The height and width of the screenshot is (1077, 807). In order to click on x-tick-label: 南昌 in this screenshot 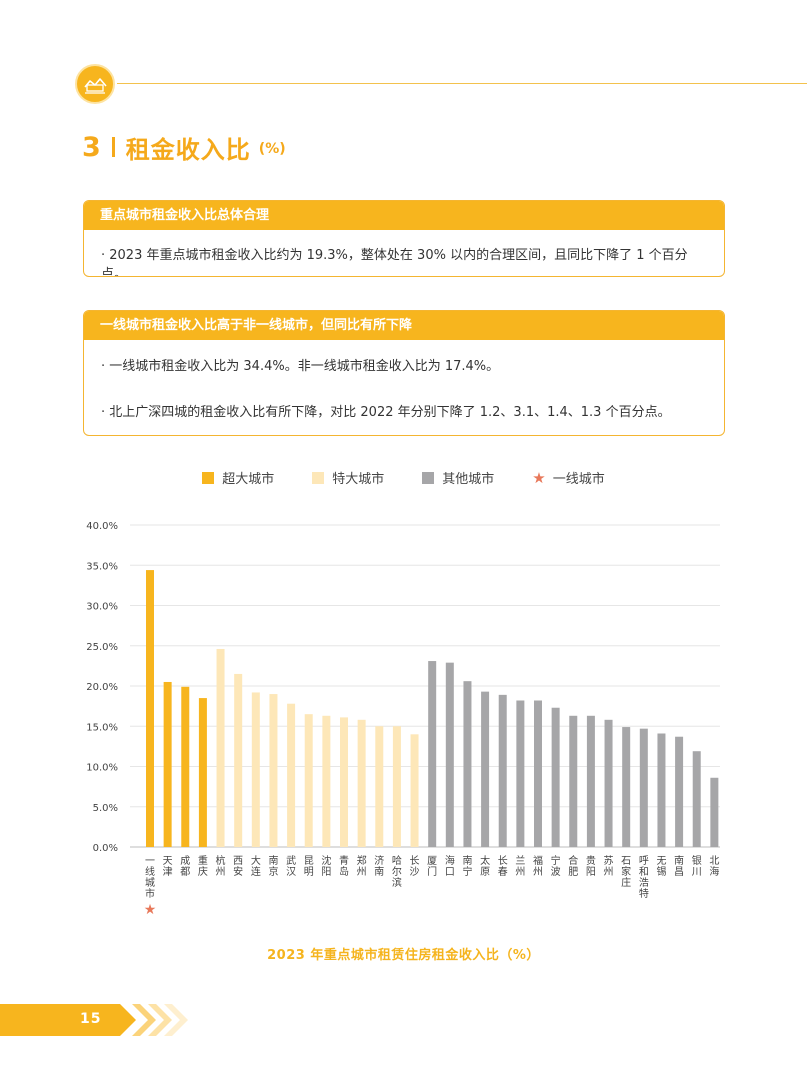, I will do `click(679, 866)`.